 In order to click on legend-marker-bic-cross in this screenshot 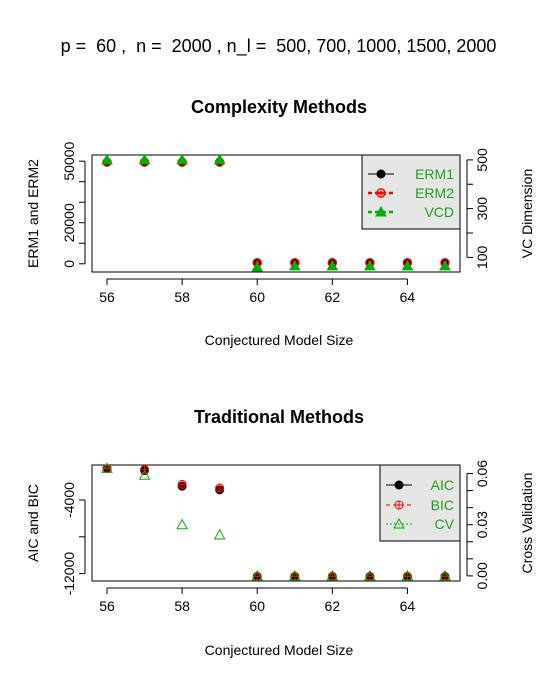, I will do `click(399, 505)`.